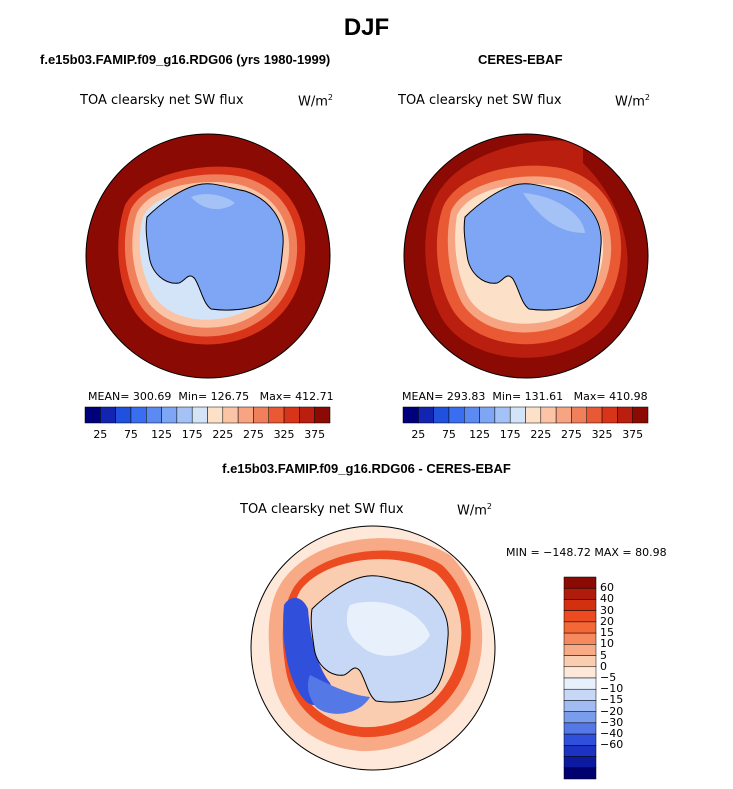 This screenshot has height=789, width=733. What do you see at coordinates (526, 256) in the screenshot?
I see `right-map` at bounding box center [526, 256].